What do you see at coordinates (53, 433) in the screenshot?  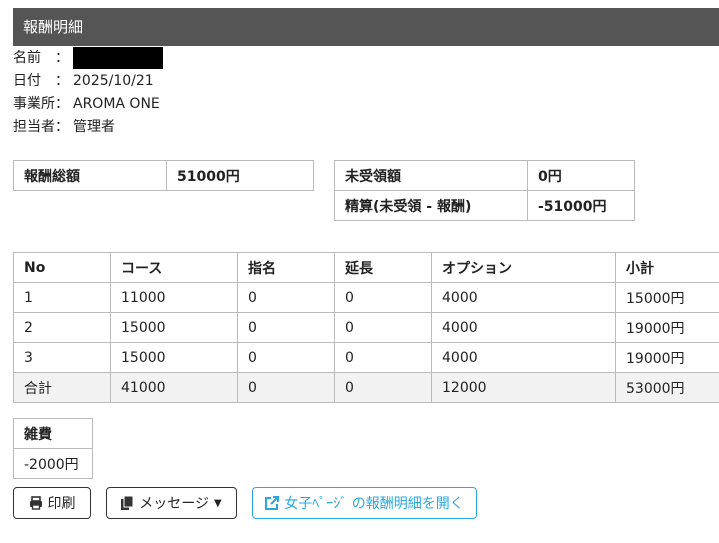 I see `misc-label: 雑費` at bounding box center [53, 433].